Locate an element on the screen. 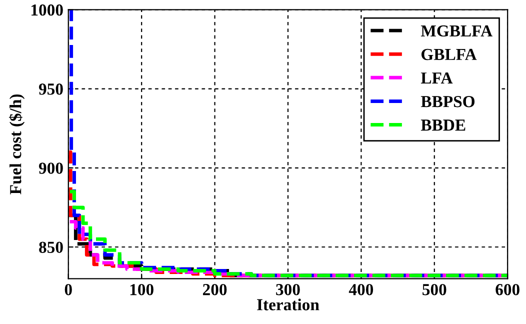 Image resolution: width=526 pixels, height=324 pixels. x-tick-label: 200 is located at coordinates (214, 290).